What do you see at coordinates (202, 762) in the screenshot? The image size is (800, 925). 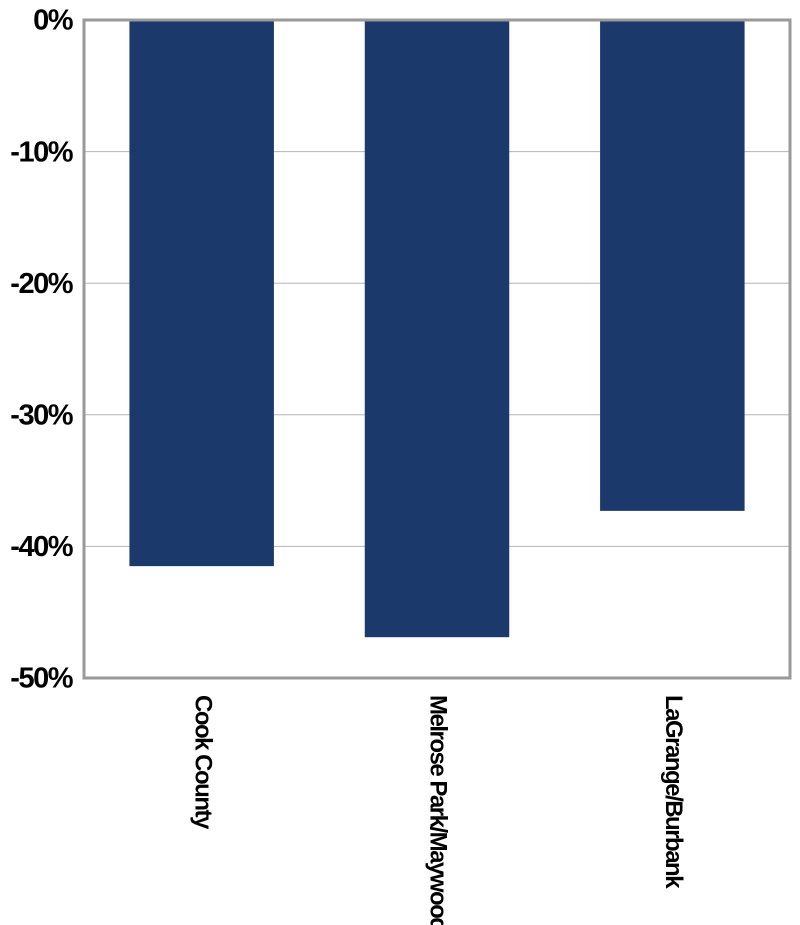 I see `x-tick-label: Cook County` at bounding box center [202, 762].